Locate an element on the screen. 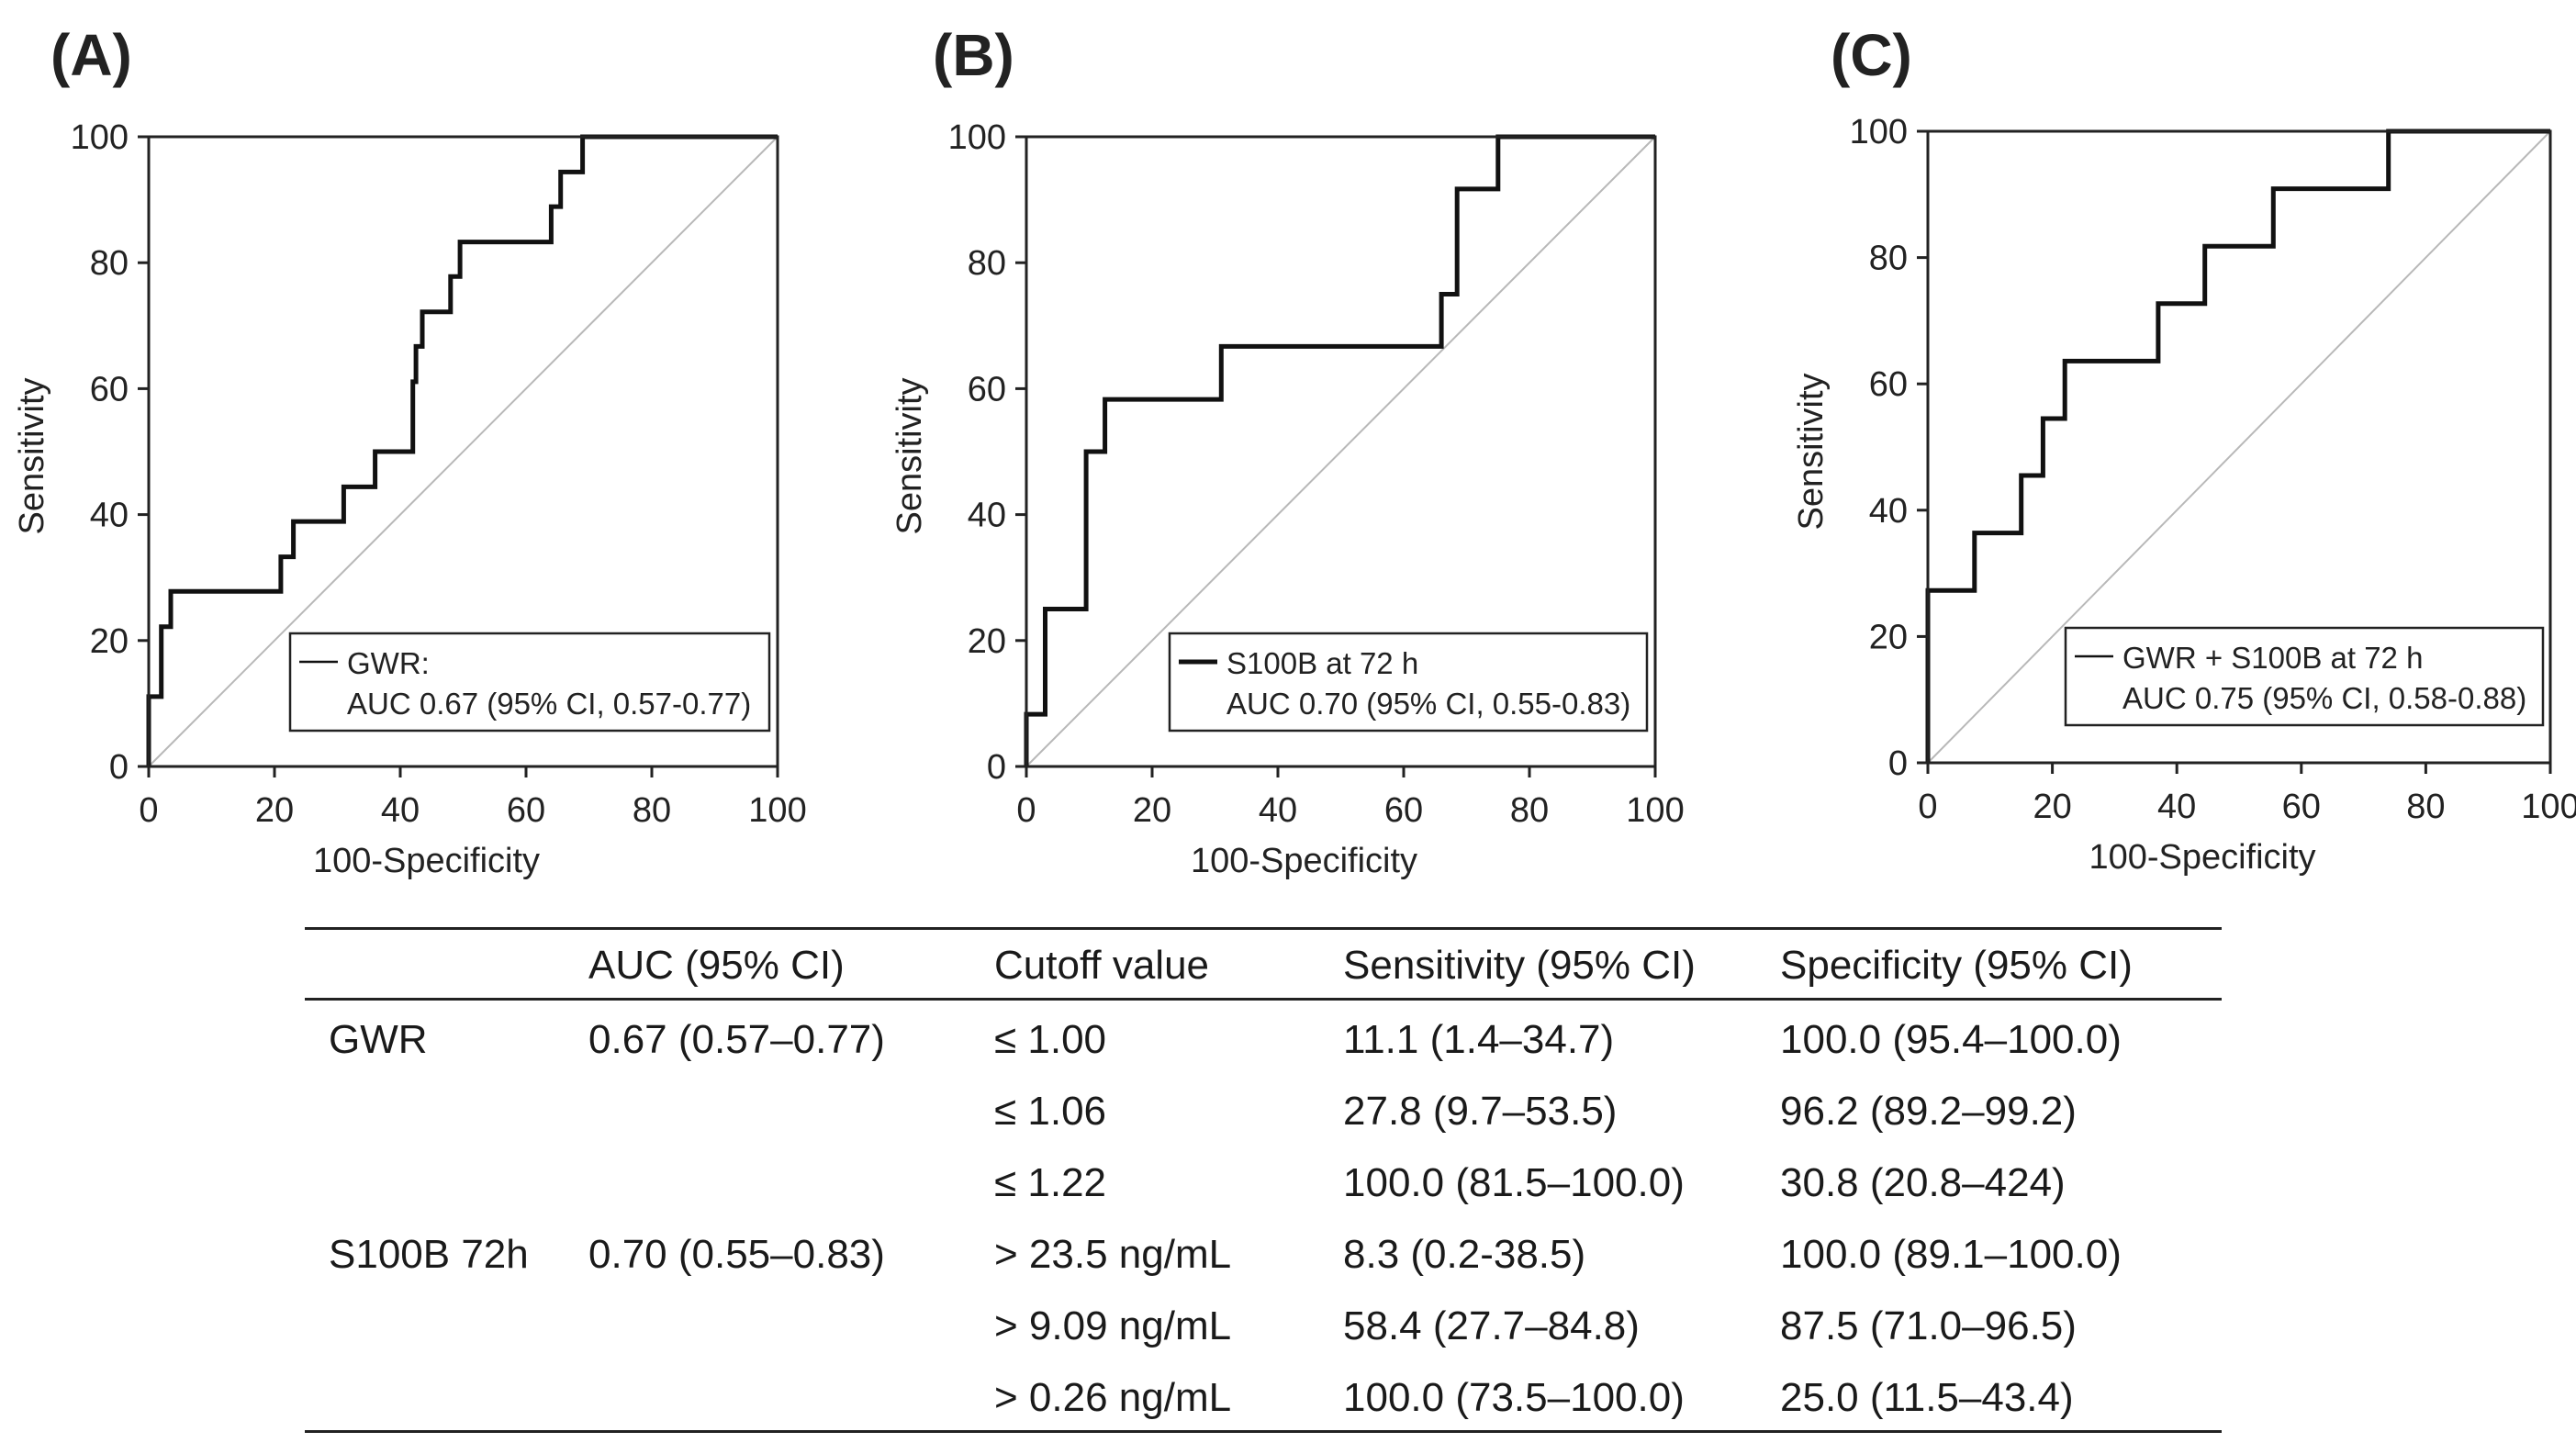  legend: GWR: AUC 0.67 (95% CI, 0.57-0.77) is located at coordinates (529, 682).